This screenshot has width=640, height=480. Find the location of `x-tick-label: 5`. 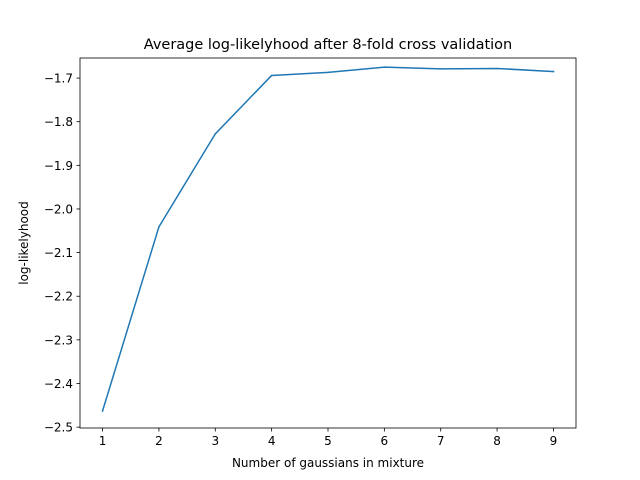

x-tick-label: 5 is located at coordinates (328, 441).